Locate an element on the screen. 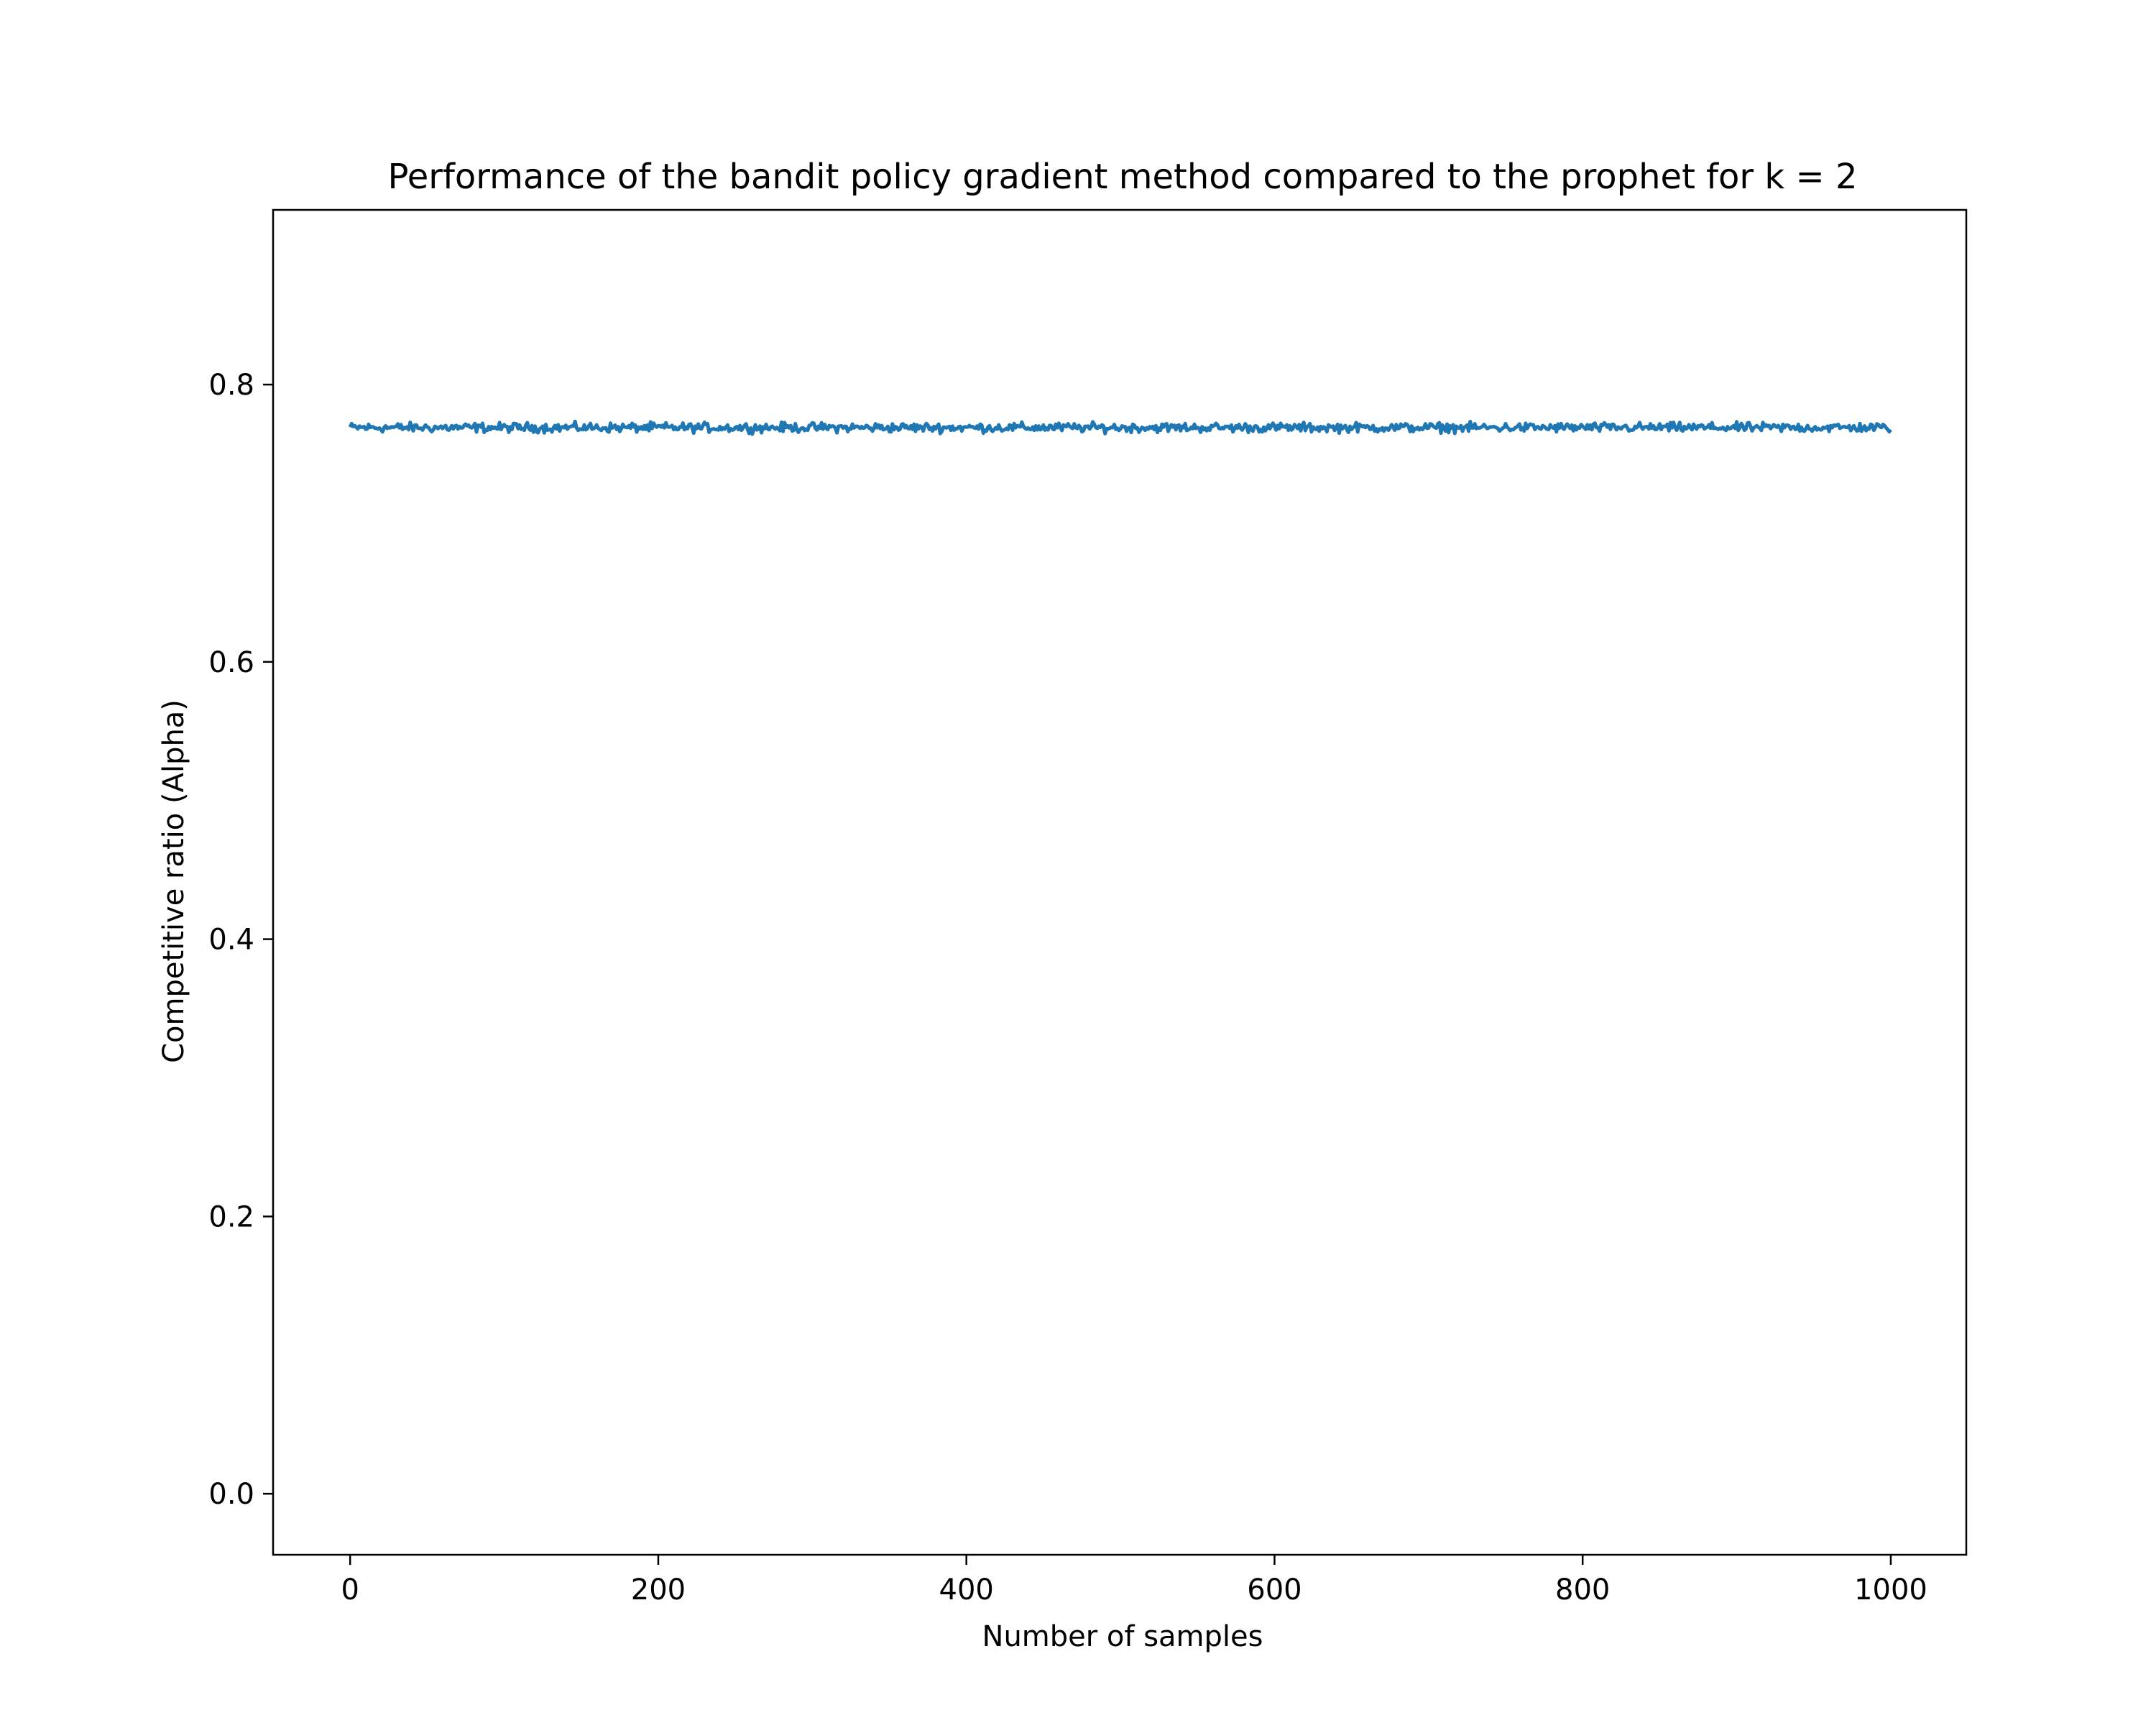 The height and width of the screenshot is (1728, 2156). x-tick-label: 200 is located at coordinates (658, 1590).